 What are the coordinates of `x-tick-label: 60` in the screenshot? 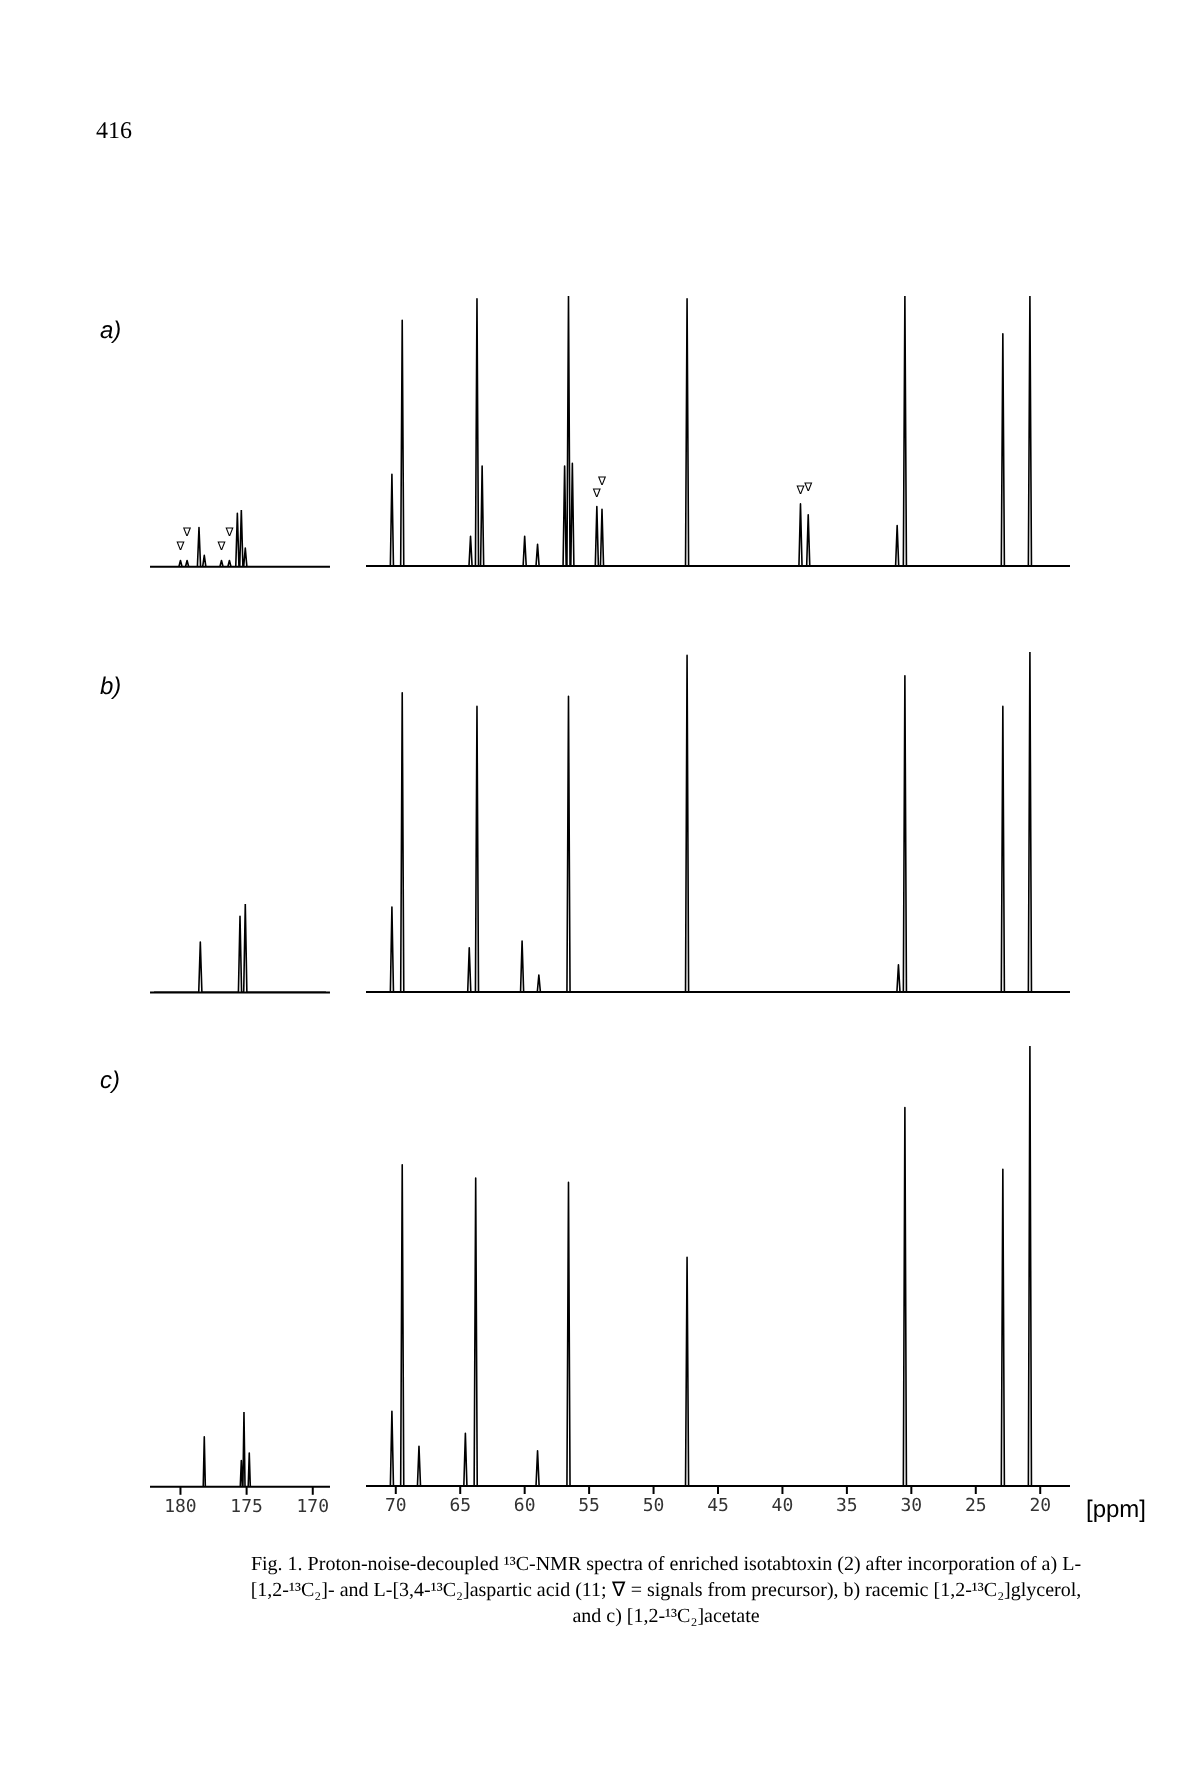 It's located at (524, 1506).